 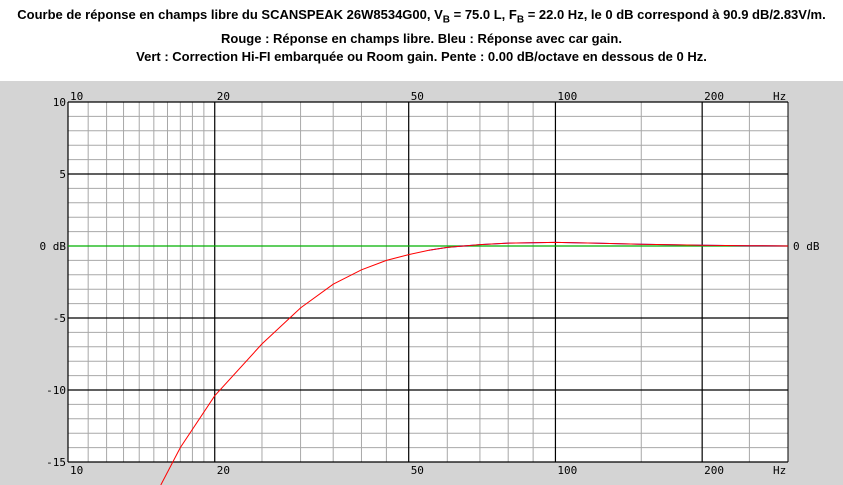 What do you see at coordinates (779, 470) in the screenshot?
I see `x-unit-label-bottom: Hz` at bounding box center [779, 470].